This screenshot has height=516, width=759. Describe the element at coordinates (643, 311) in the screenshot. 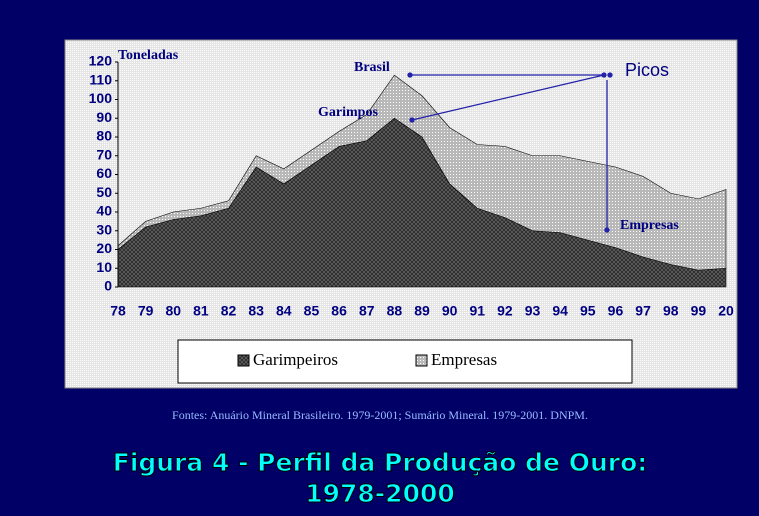

I see `x-tick-label: 97` at that location.